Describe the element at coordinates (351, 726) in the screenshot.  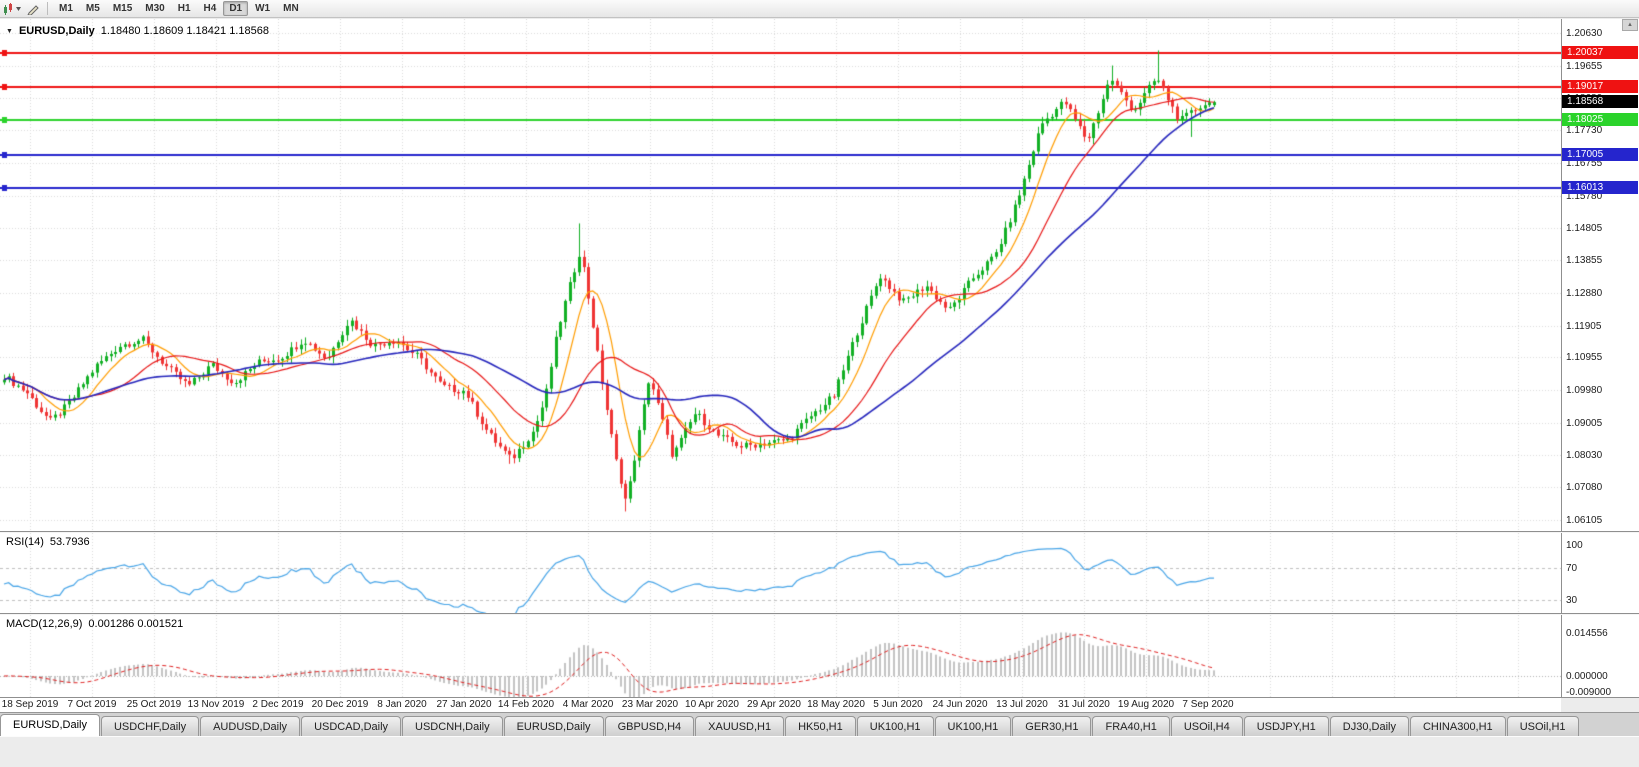
I see `tab-usdcad-daily: USDCAD,Daily` at that location.